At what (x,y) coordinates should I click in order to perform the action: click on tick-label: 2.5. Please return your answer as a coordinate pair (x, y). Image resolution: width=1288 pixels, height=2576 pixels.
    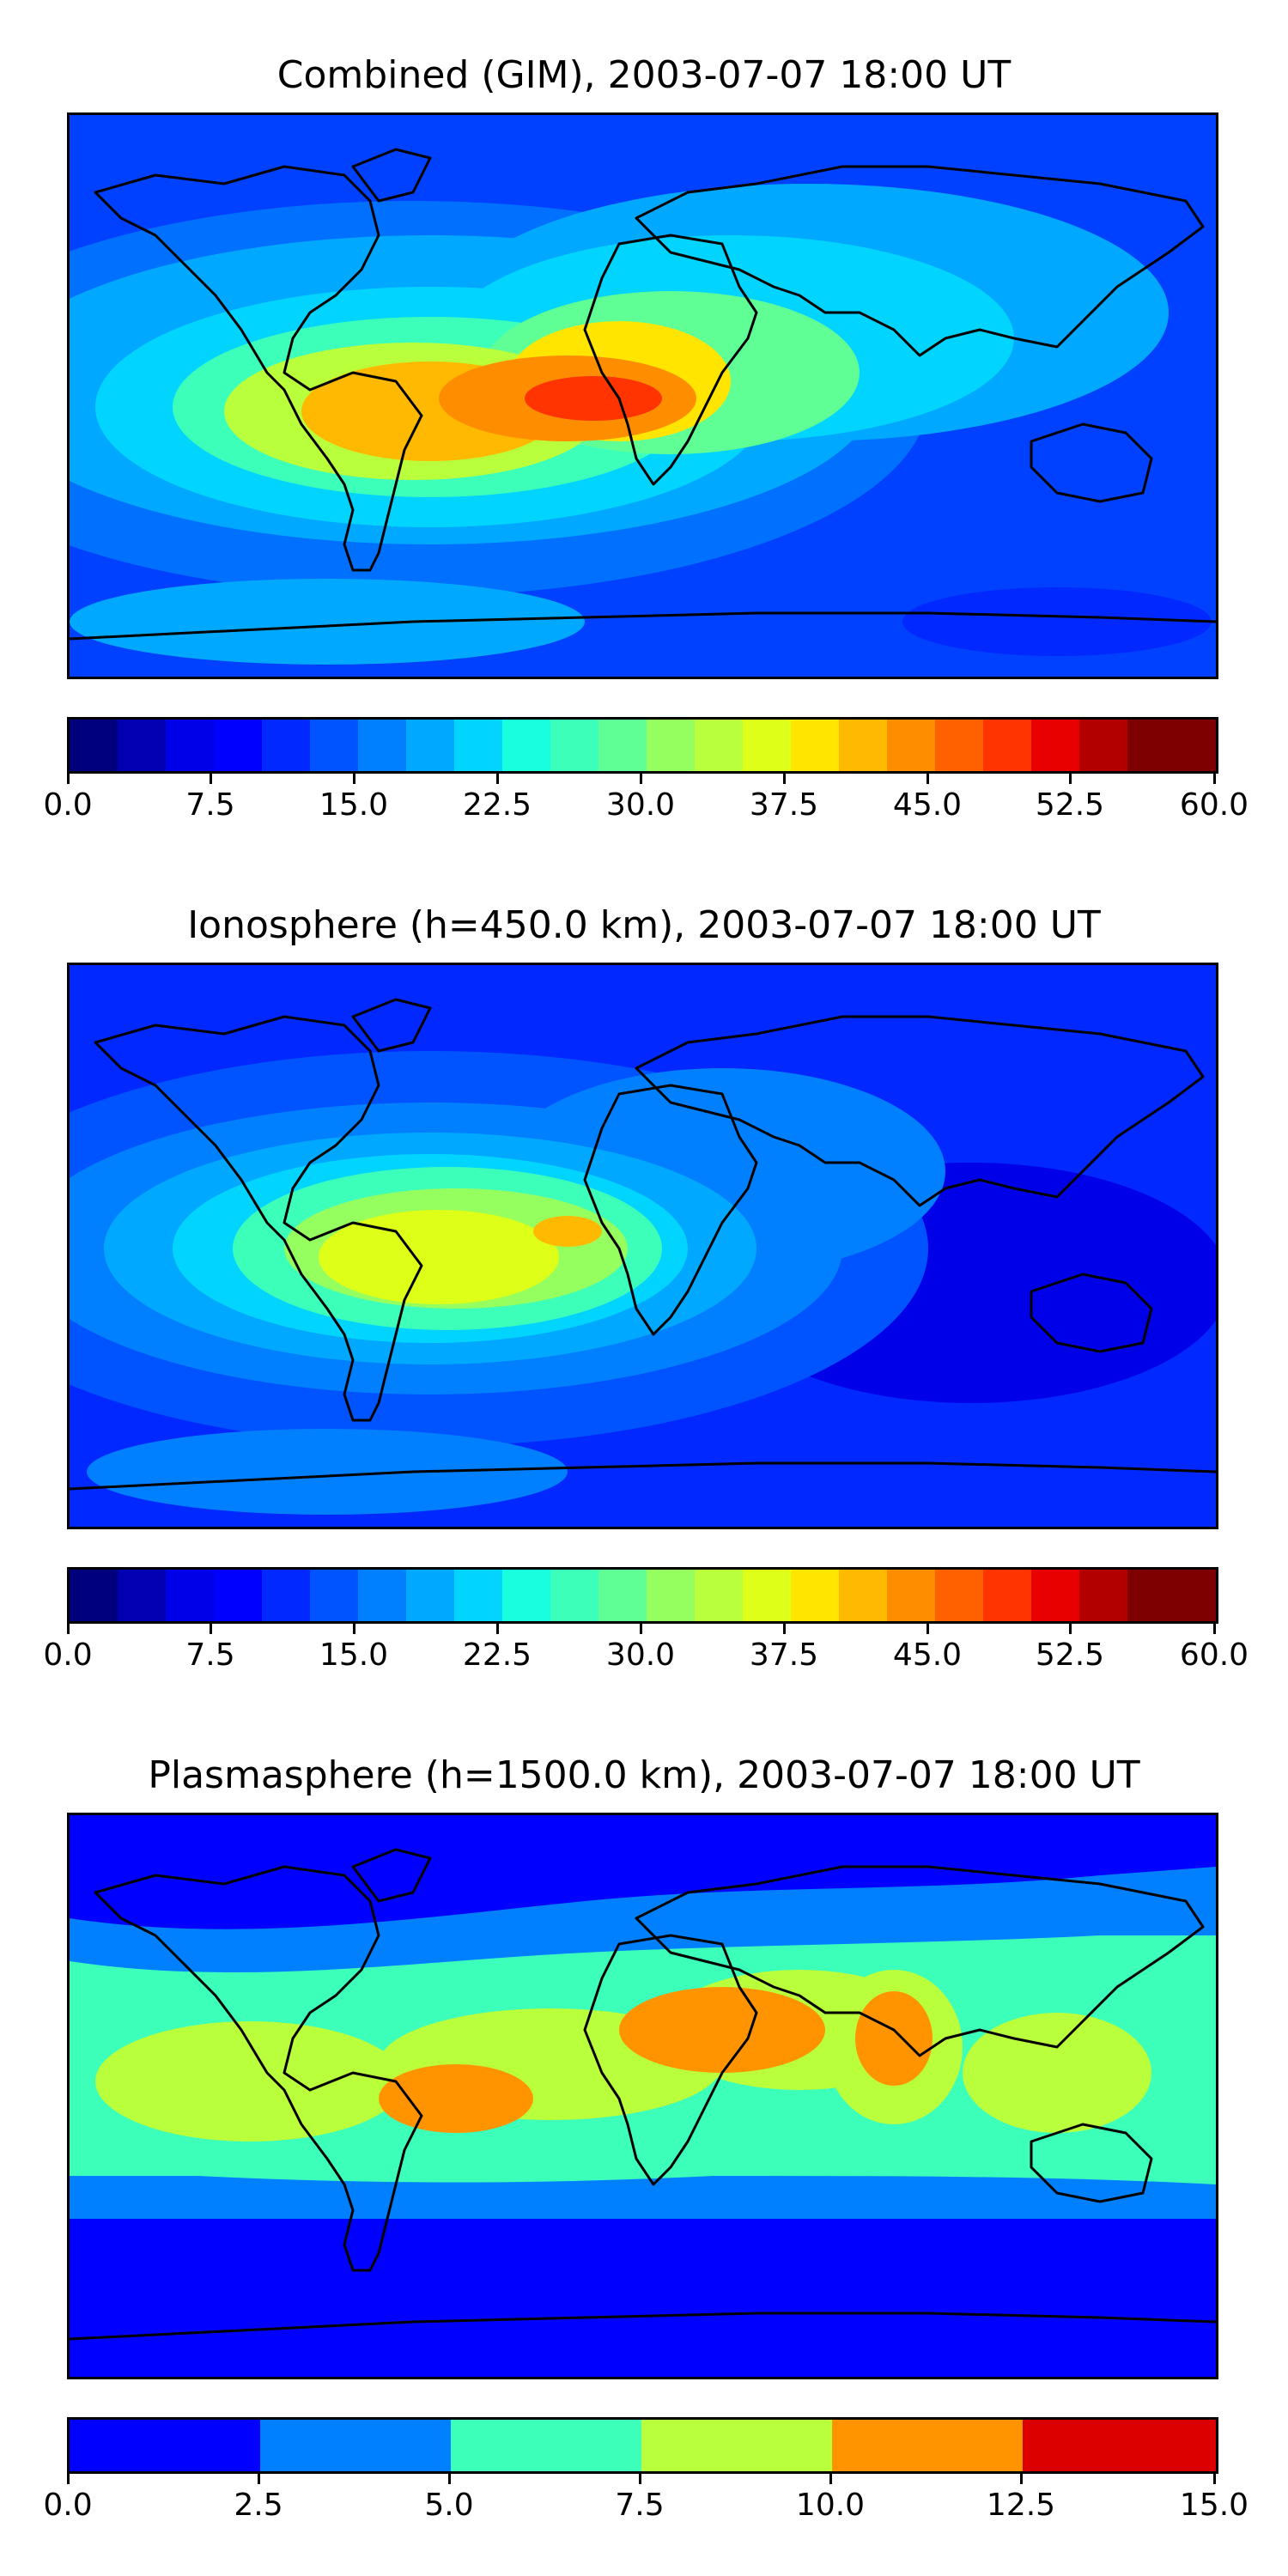
    Looking at the image, I should click on (258, 2506).